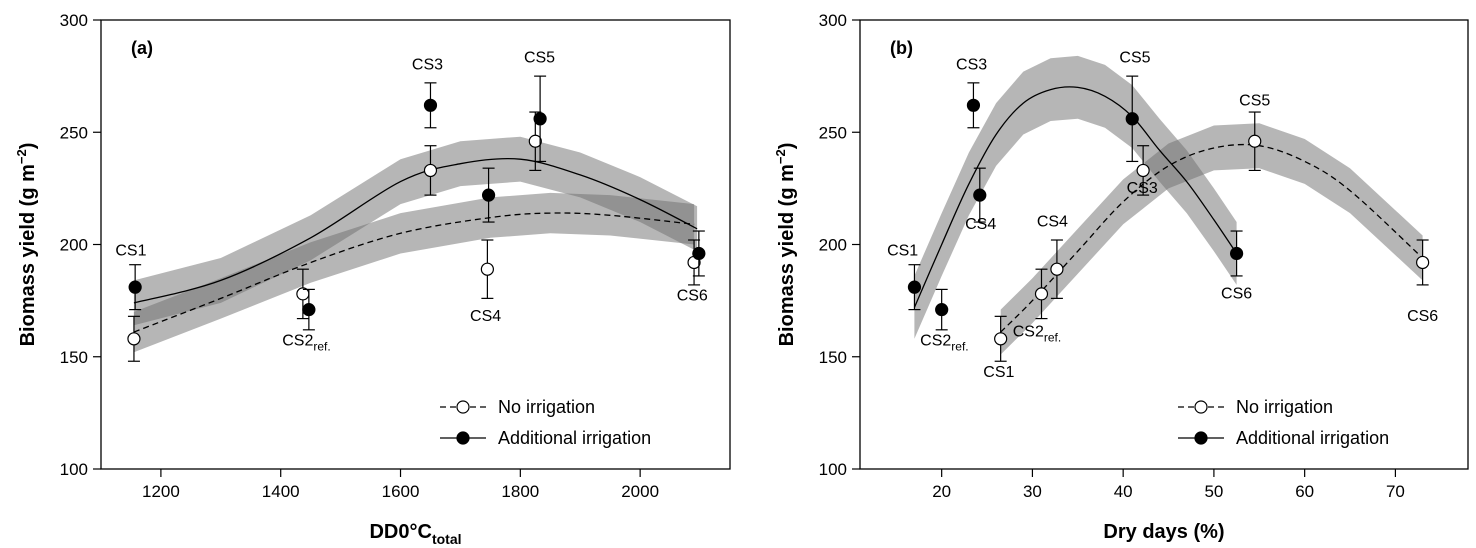  Describe the element at coordinates (901, 48) in the screenshot. I see `panel-label: (b)` at that location.